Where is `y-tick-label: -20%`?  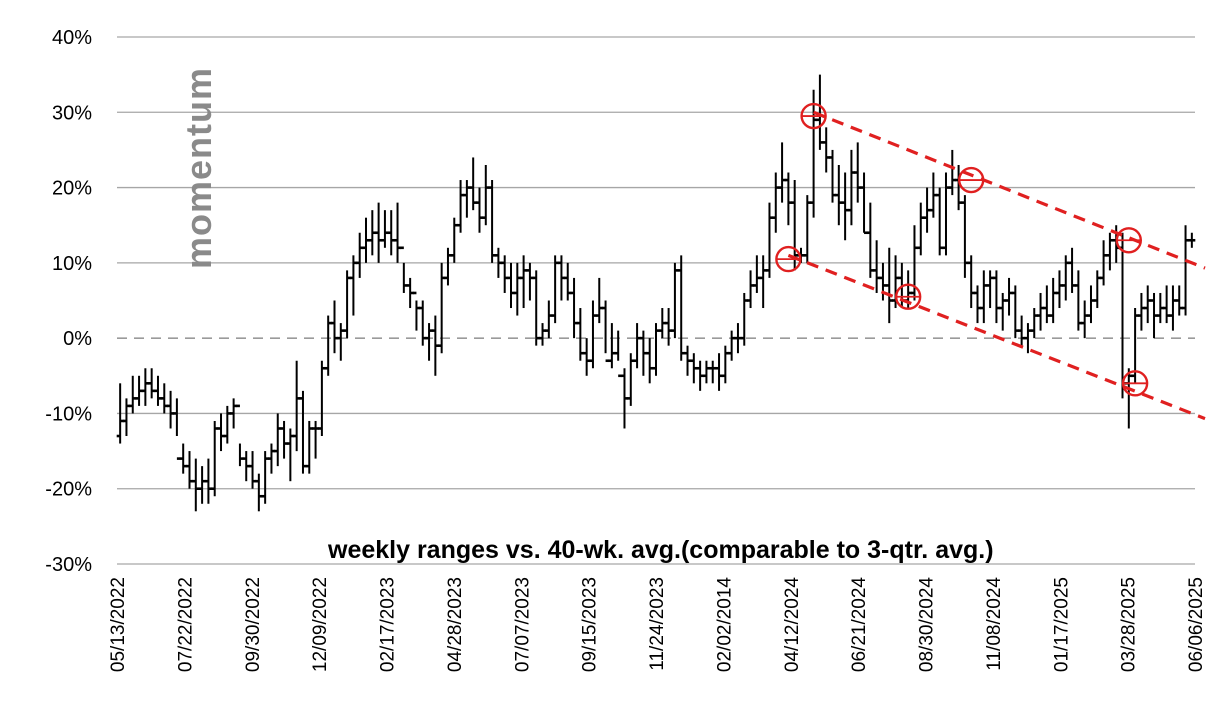 y-tick-label: -20% is located at coordinates (68, 490).